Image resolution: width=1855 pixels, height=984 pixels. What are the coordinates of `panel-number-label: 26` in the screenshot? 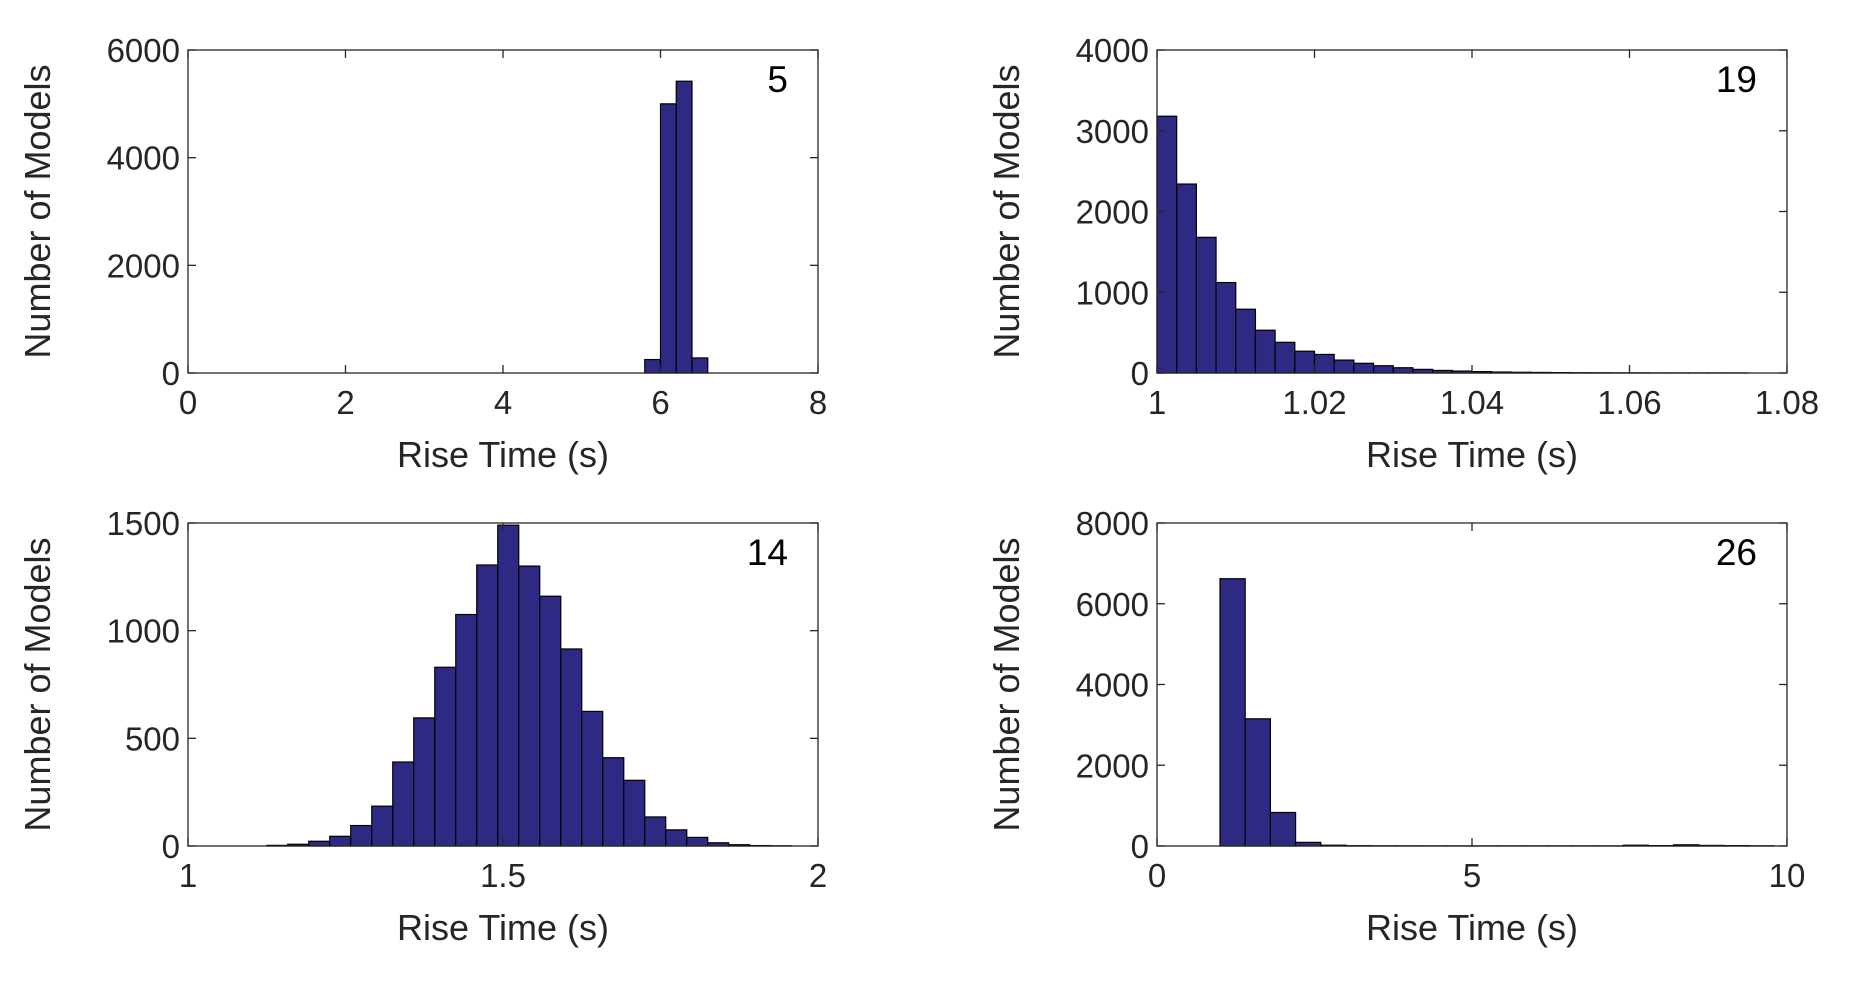 It's located at (1736, 552).